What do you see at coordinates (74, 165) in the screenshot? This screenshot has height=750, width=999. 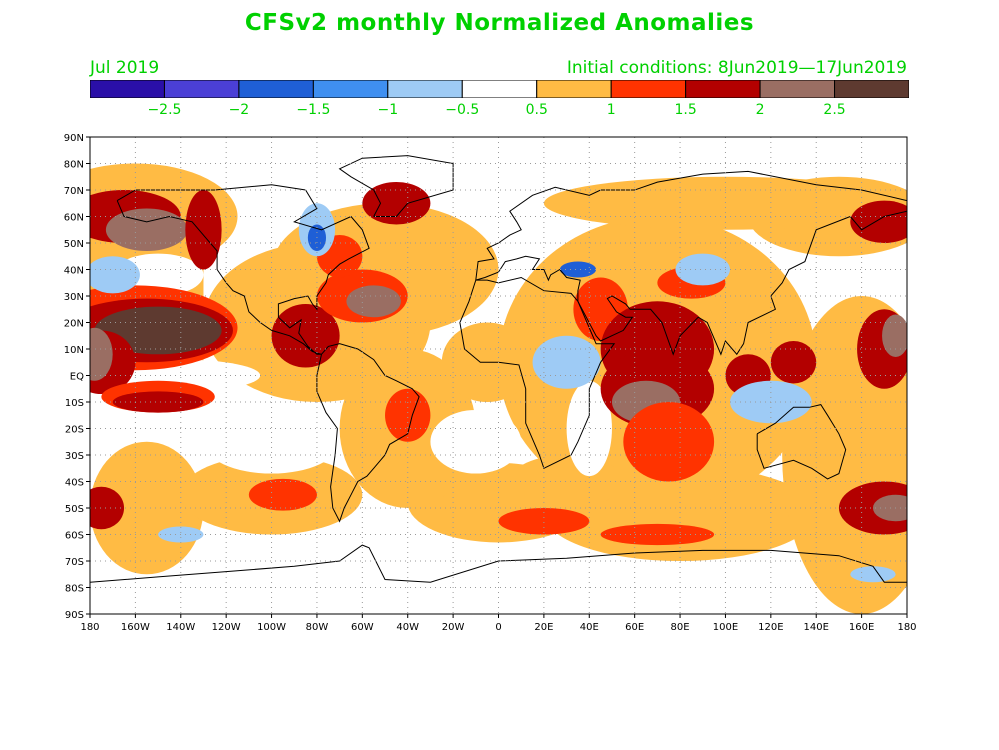 I see `lat-label: 80N` at bounding box center [74, 165].